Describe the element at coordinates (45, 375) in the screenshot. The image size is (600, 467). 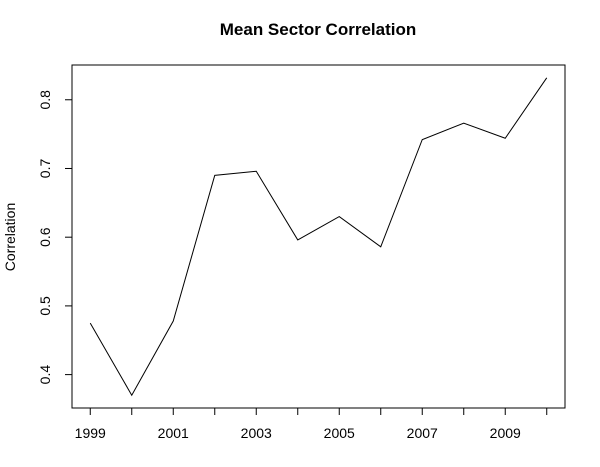
I see `y-tick-label: 0.4` at that location.